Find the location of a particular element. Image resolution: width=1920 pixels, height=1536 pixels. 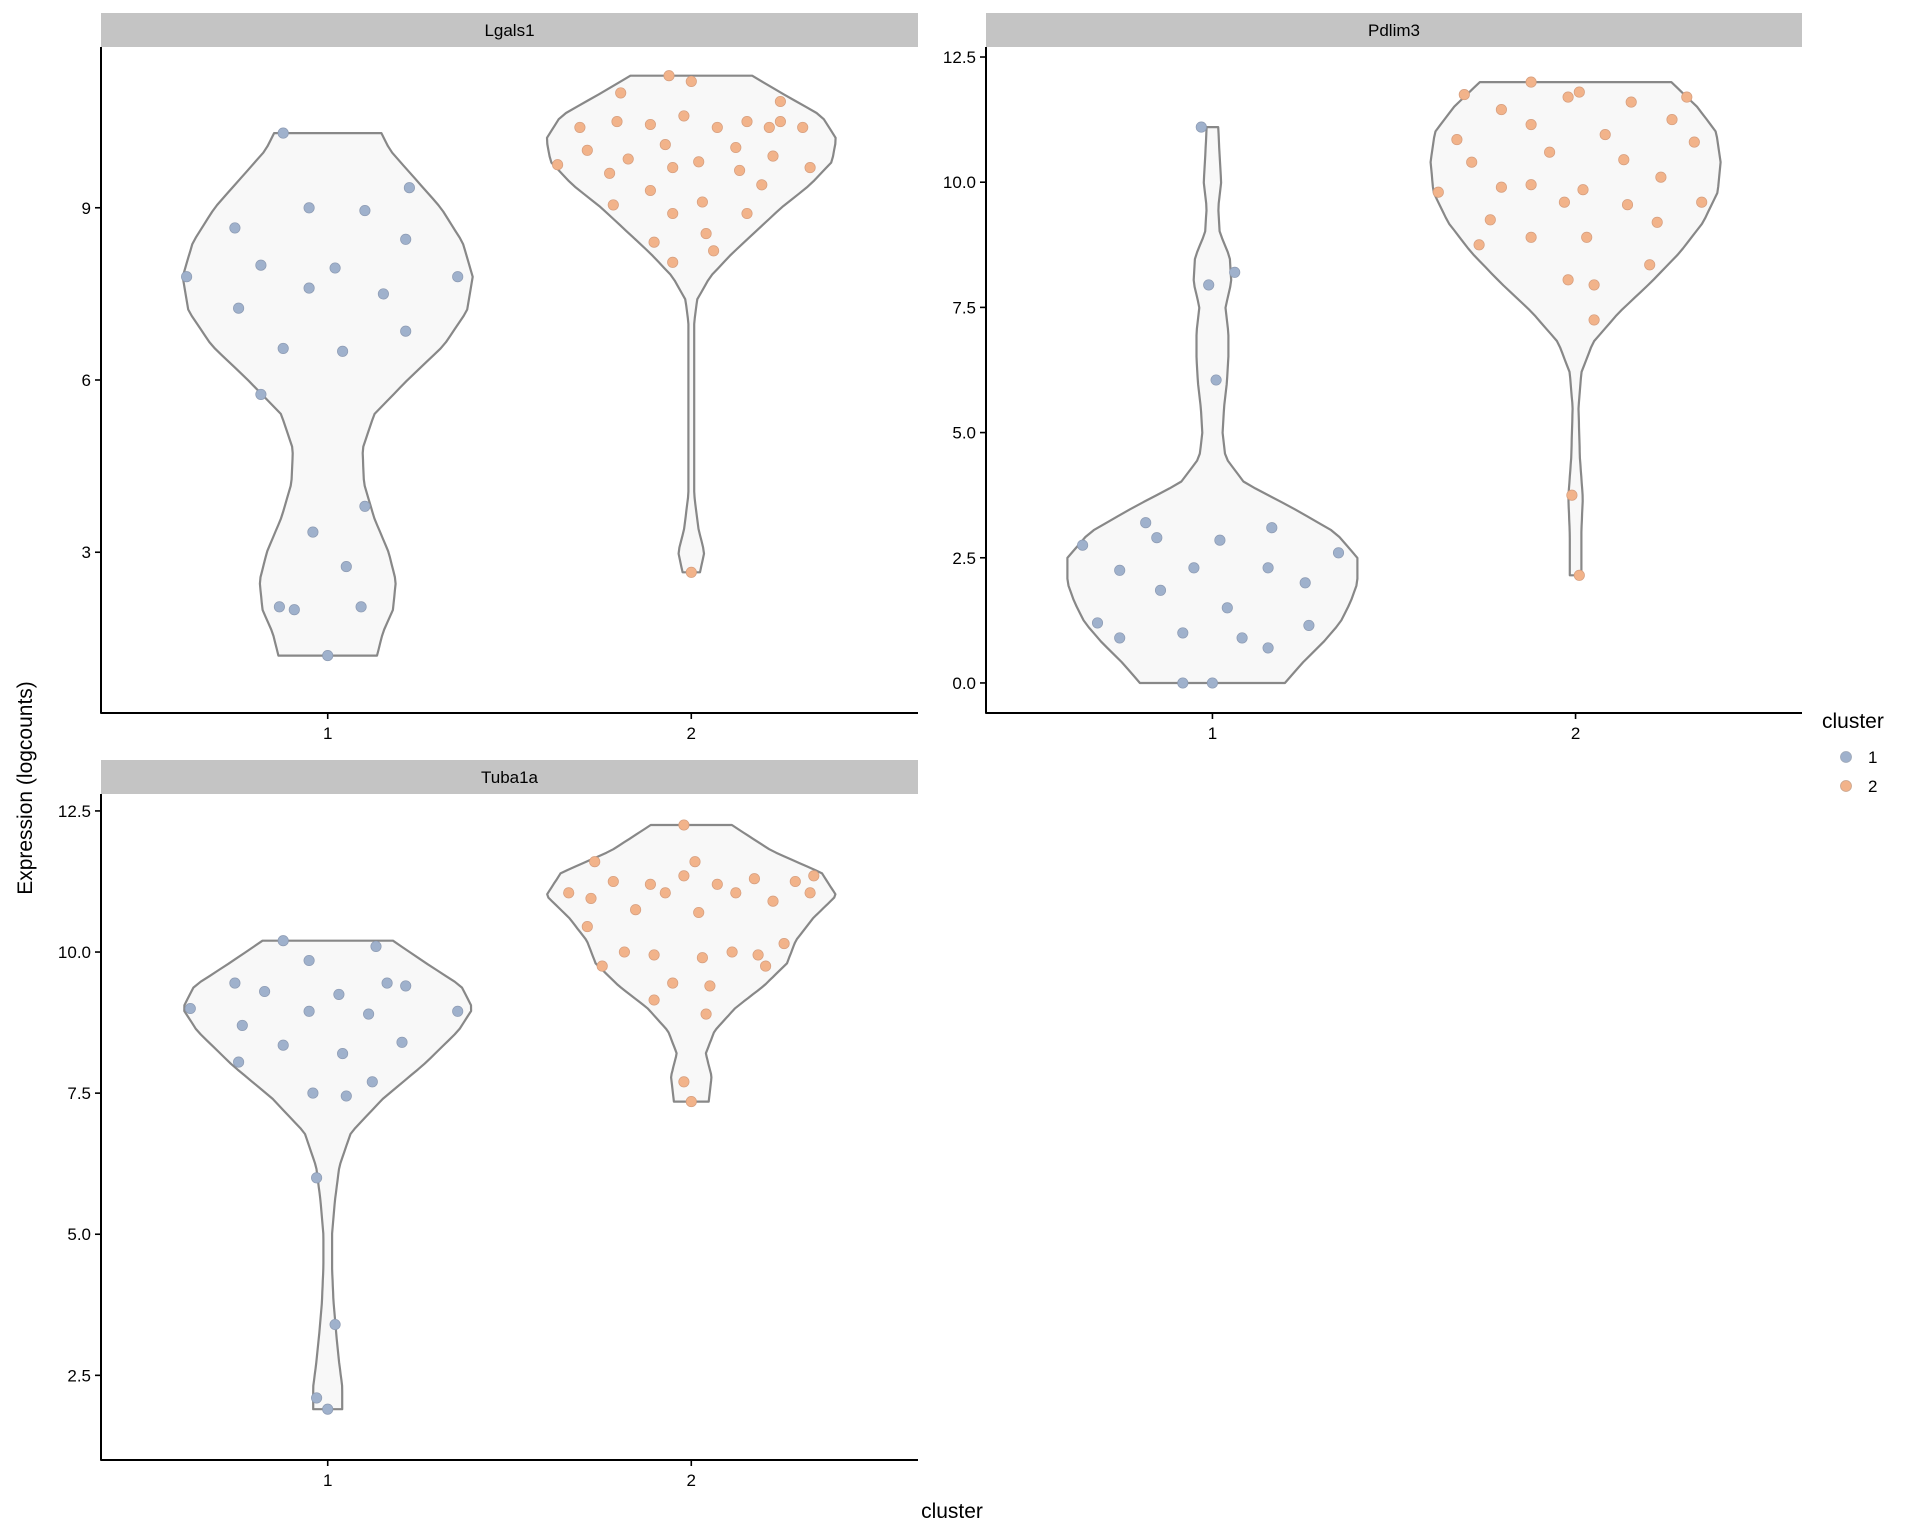

strip-lgals1 is located at coordinates (509, 30).